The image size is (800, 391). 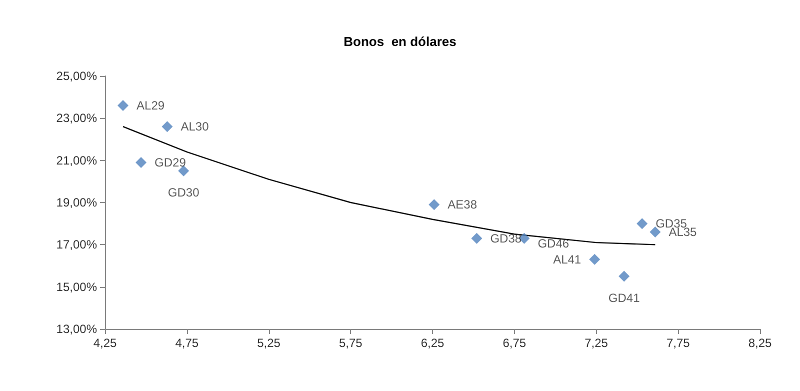 I want to click on annotation: GD46, so click(x=554, y=243).